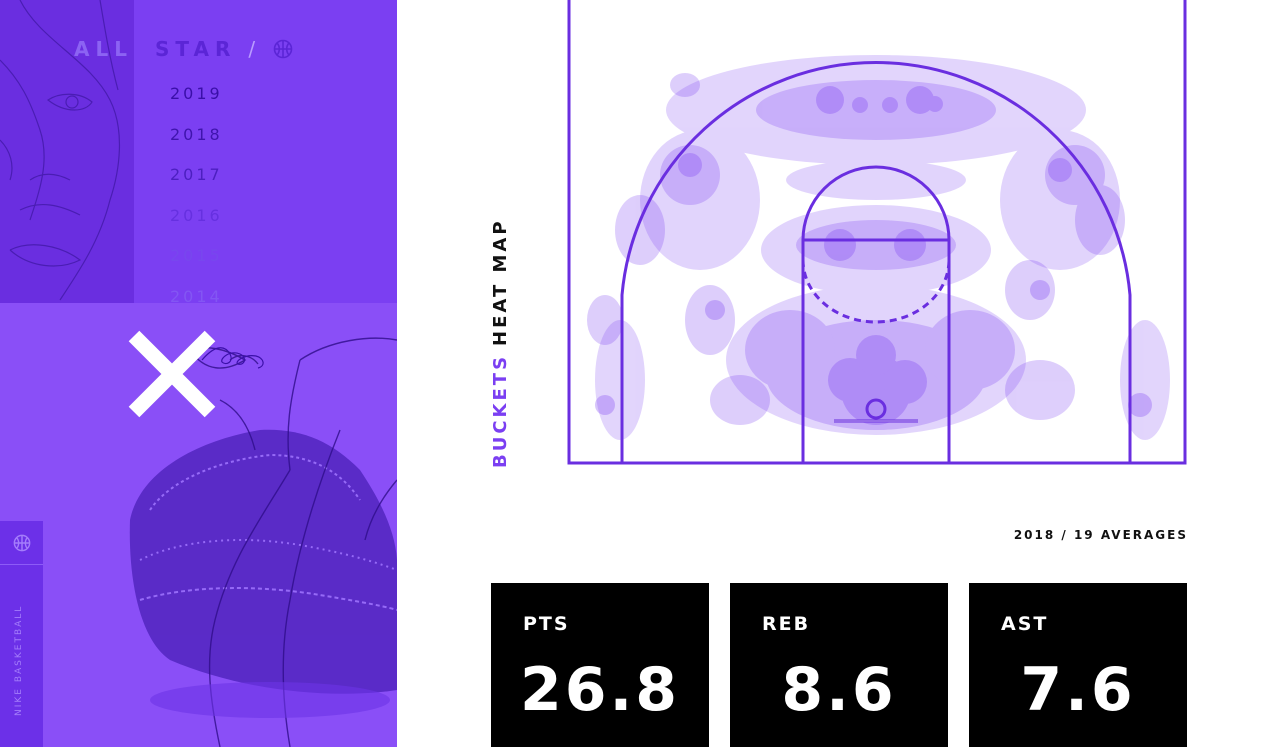  Describe the element at coordinates (600, 690) in the screenshot. I see `stat-value: 26.8` at that location.